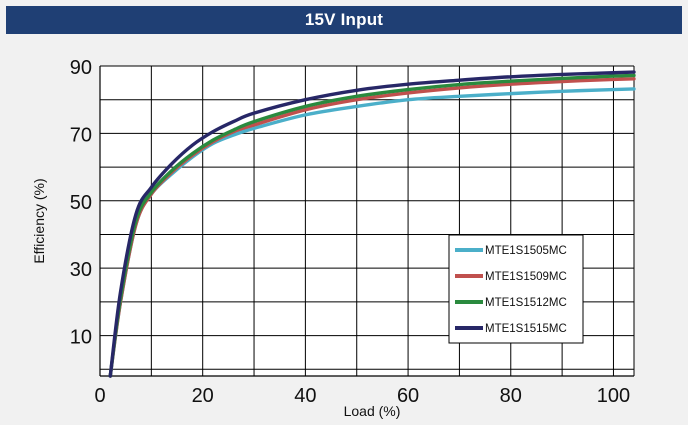 Image resolution: width=688 pixels, height=425 pixels. What do you see at coordinates (613, 396) in the screenshot?
I see `x-tick-label: 100` at bounding box center [613, 396].